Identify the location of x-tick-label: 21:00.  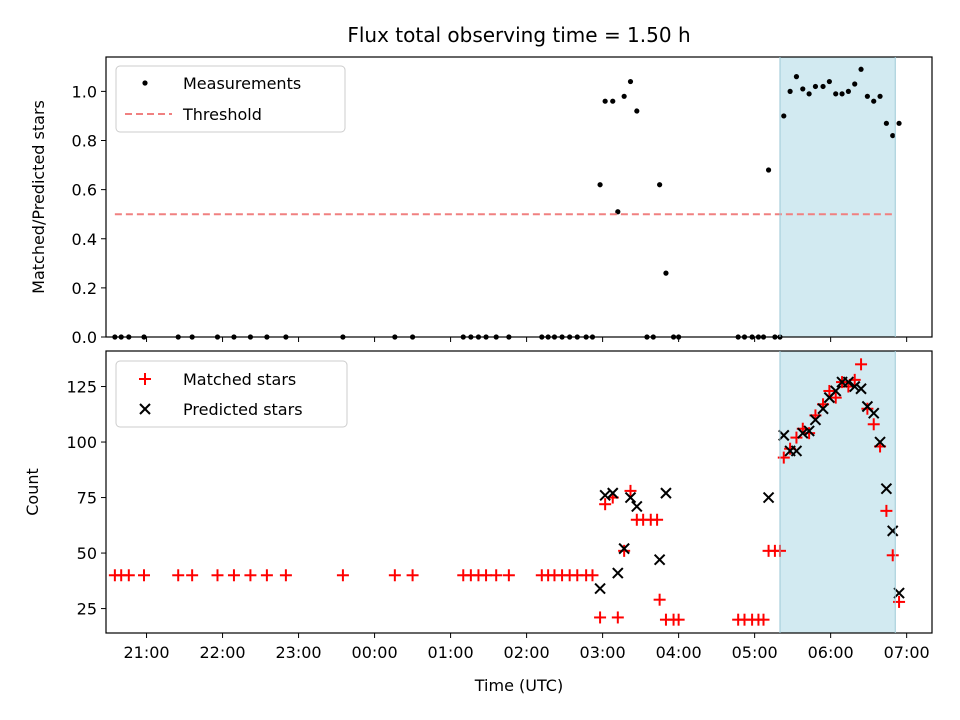
(146, 652).